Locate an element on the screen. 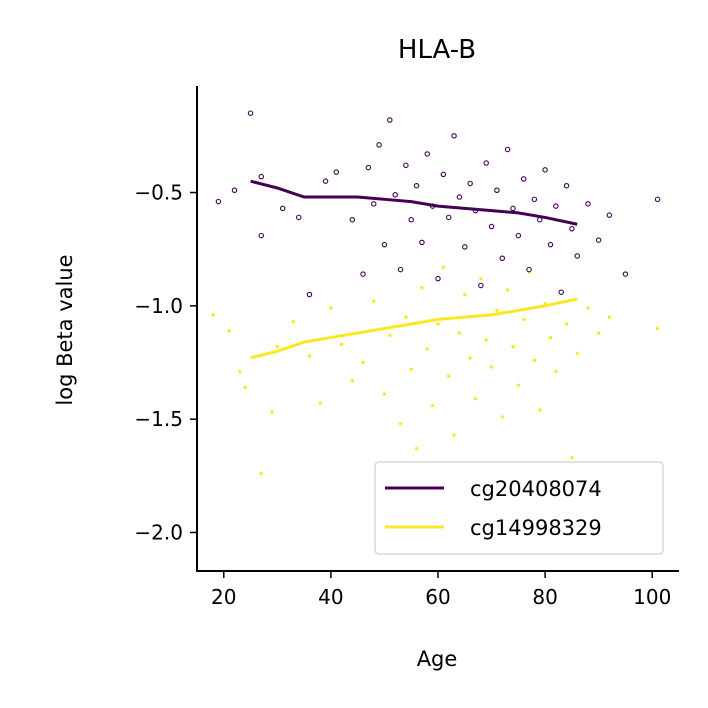  x-tick-label: 80 is located at coordinates (544, 597).